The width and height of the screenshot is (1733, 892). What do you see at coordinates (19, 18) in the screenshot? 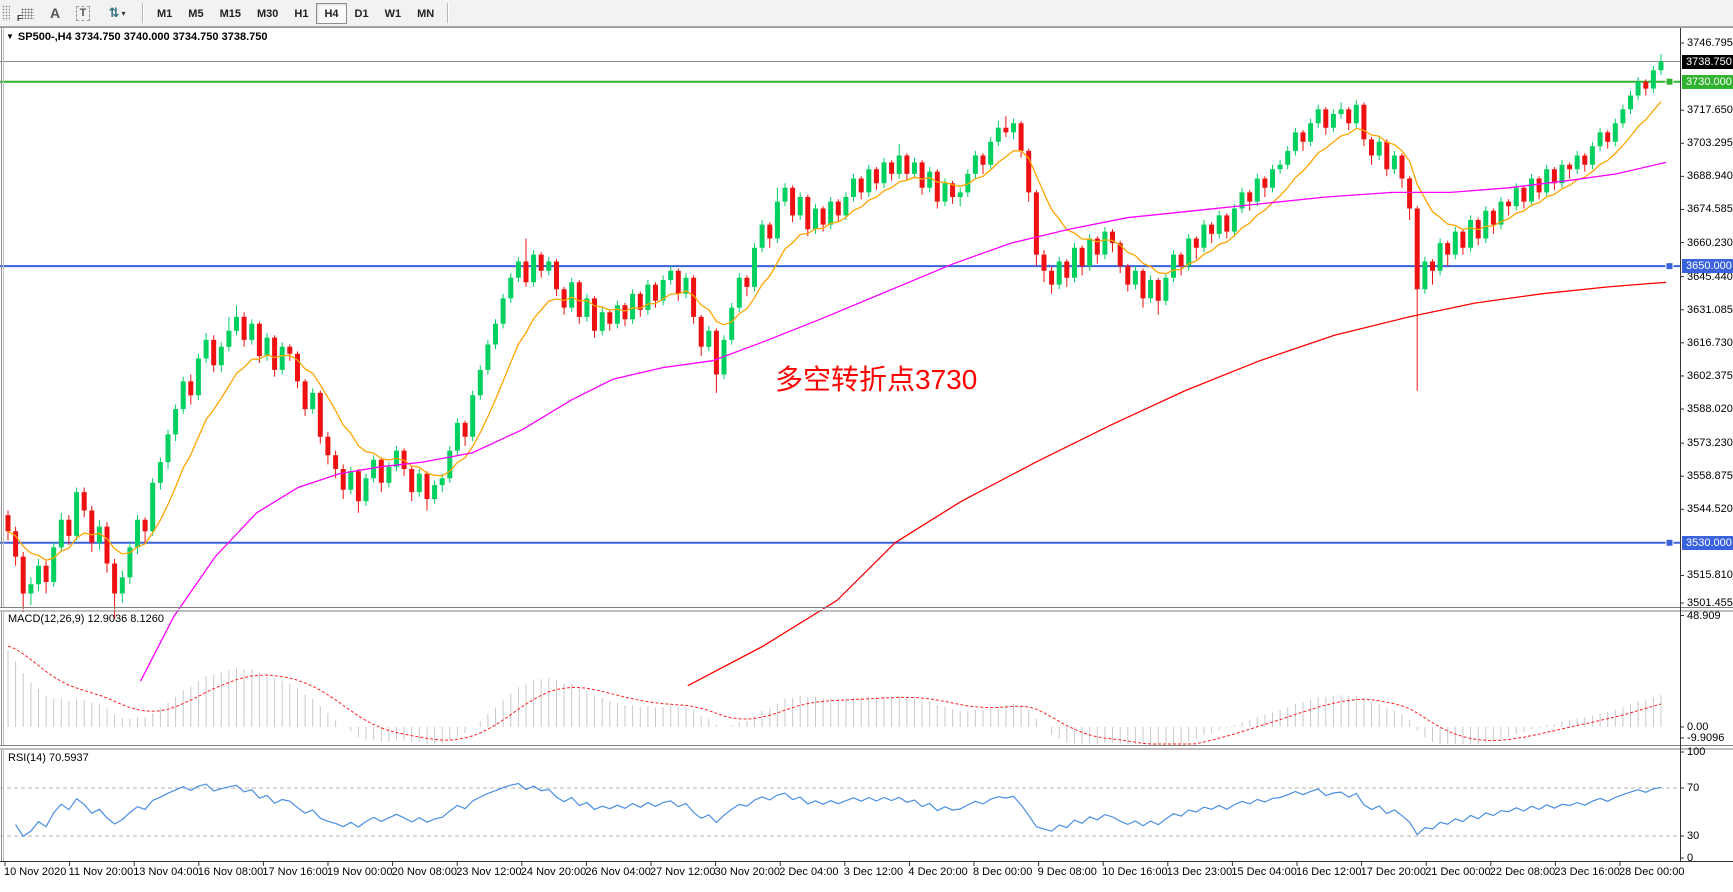
I see `grid-f-letter: F` at bounding box center [19, 18].